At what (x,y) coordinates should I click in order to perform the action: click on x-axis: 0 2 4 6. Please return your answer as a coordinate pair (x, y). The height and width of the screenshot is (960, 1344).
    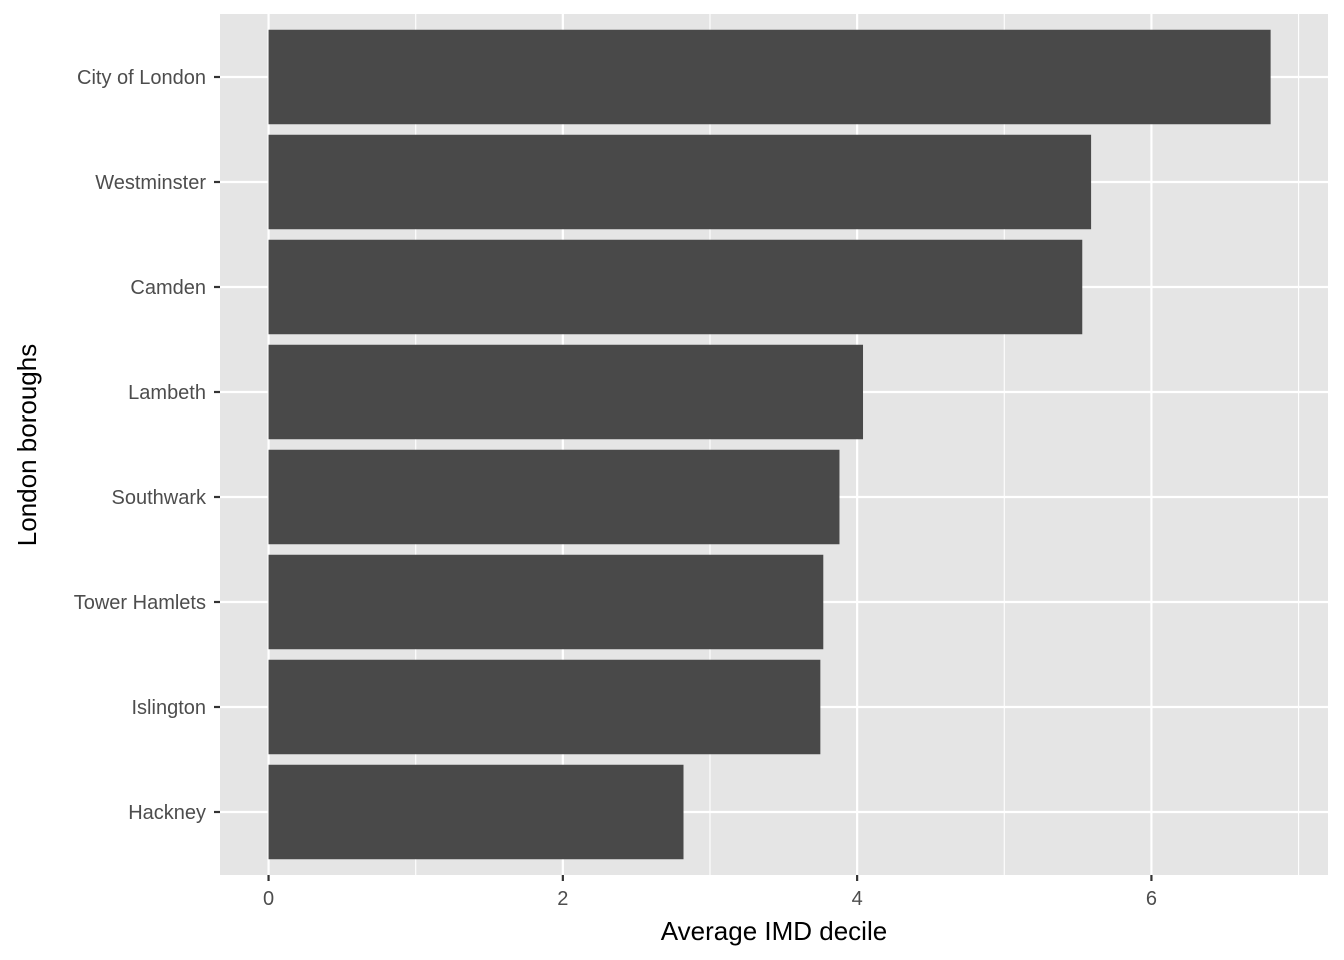
    Looking at the image, I should click on (710, 892).